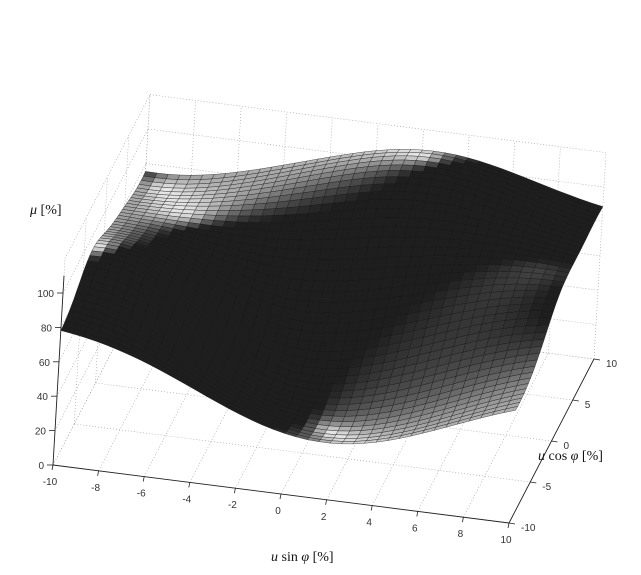 The width and height of the screenshot is (641, 575). I want to click on x-tick-label: -8, so click(95, 488).